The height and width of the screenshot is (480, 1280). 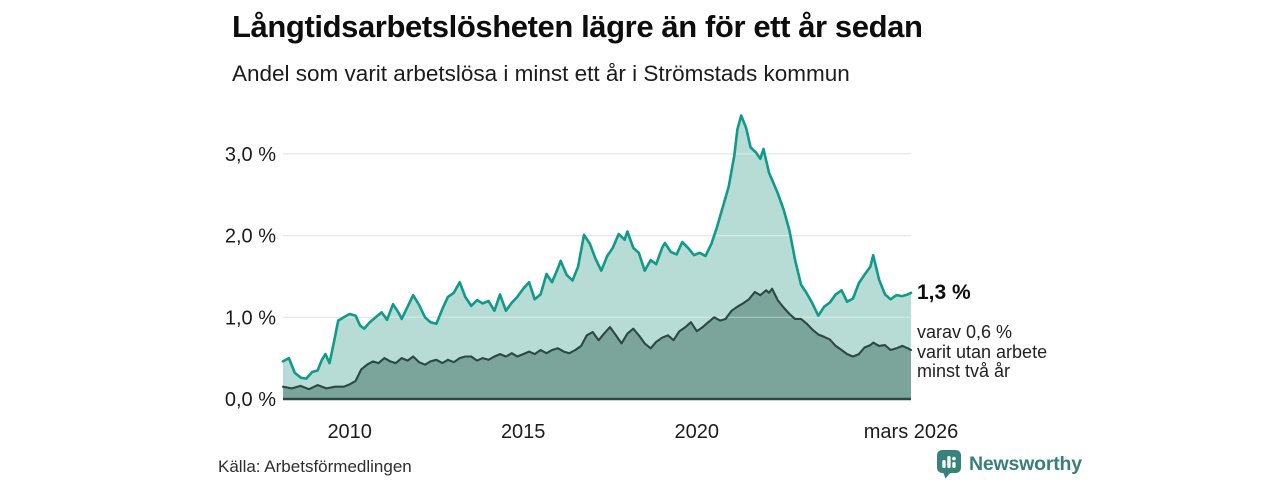 I want to click on latest-value-annotation: 1,3 %, so click(x=944, y=292).